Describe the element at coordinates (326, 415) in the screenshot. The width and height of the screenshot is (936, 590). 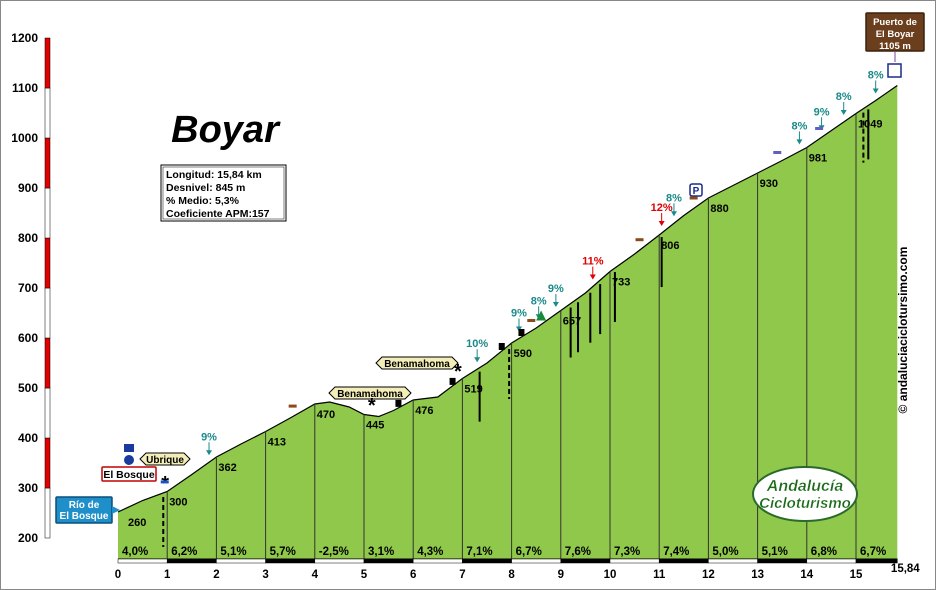
I see `km-altitude-label: 470` at that location.